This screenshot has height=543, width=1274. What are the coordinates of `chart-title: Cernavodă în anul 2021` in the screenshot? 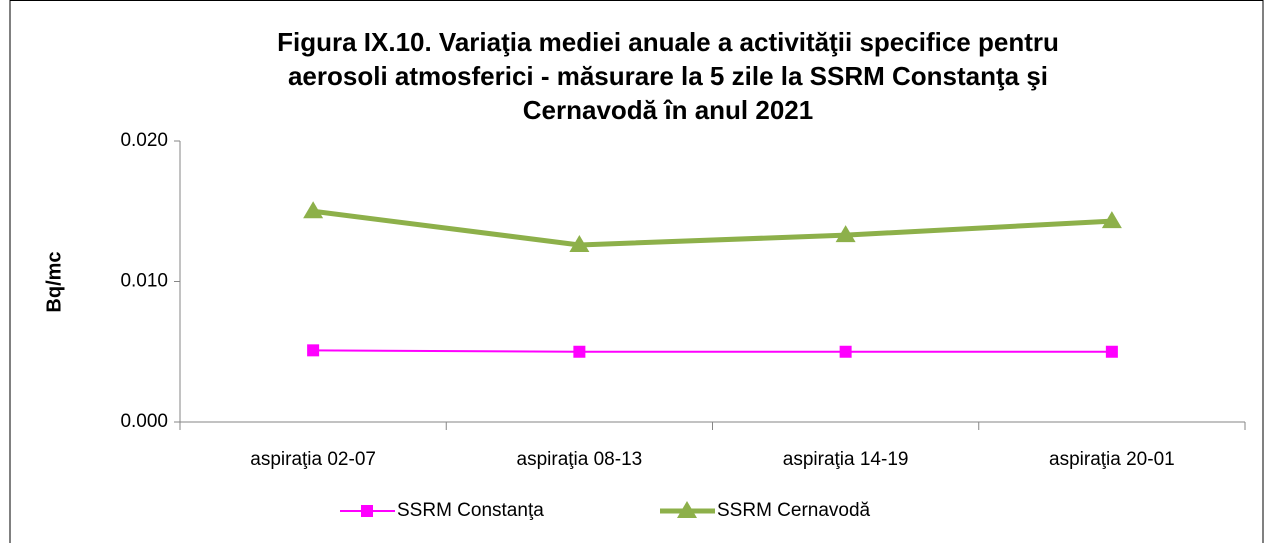 It's located at (668, 110).